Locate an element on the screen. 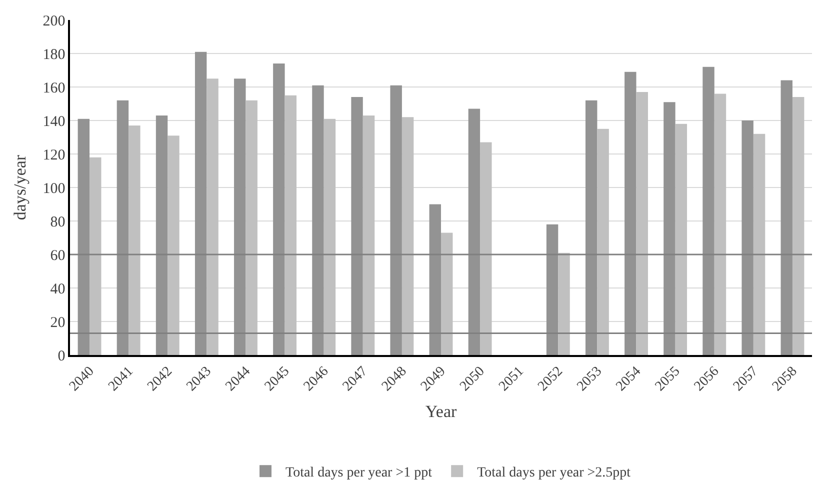  y-tick-label: 140 is located at coordinates (54, 122).